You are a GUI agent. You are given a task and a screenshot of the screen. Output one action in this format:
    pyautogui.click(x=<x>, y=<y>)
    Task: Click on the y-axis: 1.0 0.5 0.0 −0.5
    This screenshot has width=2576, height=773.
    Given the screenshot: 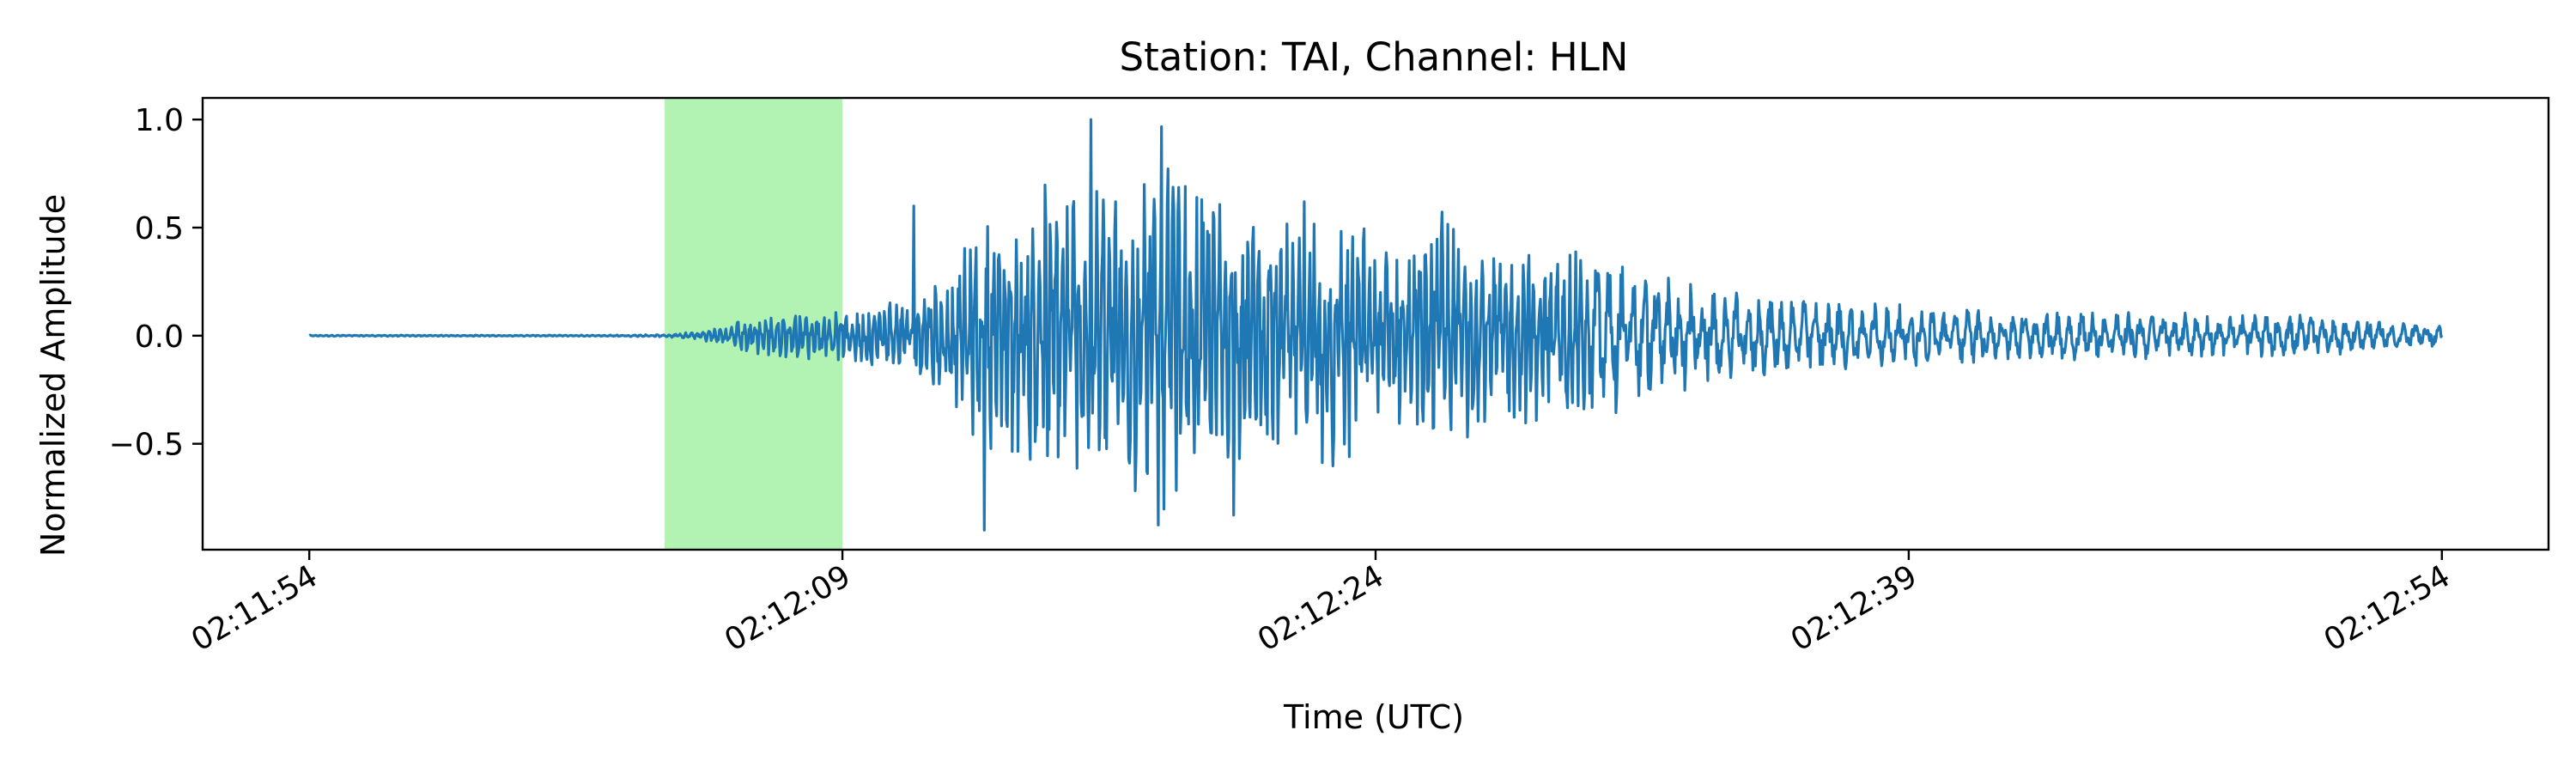 What is the action you would take?
    pyautogui.click(x=156, y=283)
    